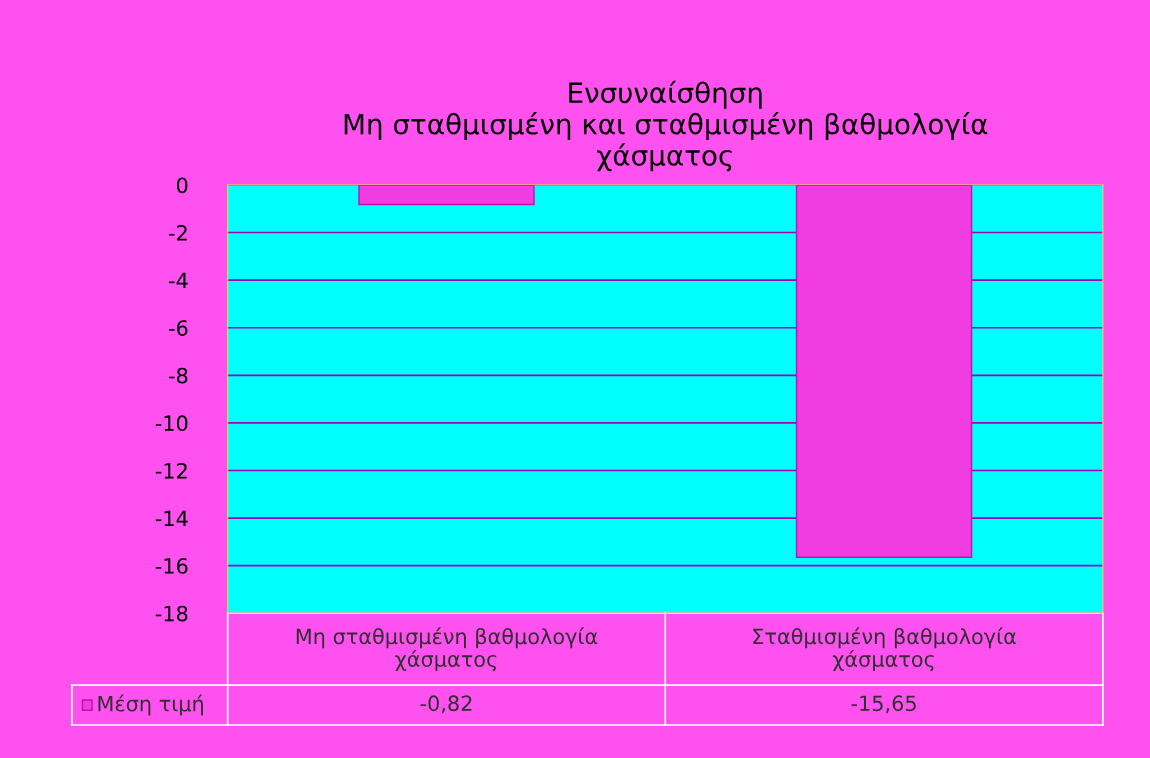  Describe the element at coordinates (178, 232) in the screenshot. I see `y-tick-label: -2` at that location.